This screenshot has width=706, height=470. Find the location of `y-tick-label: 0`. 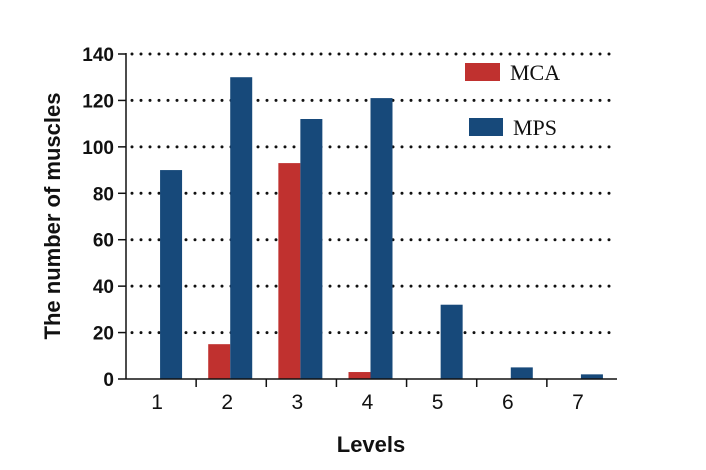

y-tick-label: 0 is located at coordinates (108, 380).